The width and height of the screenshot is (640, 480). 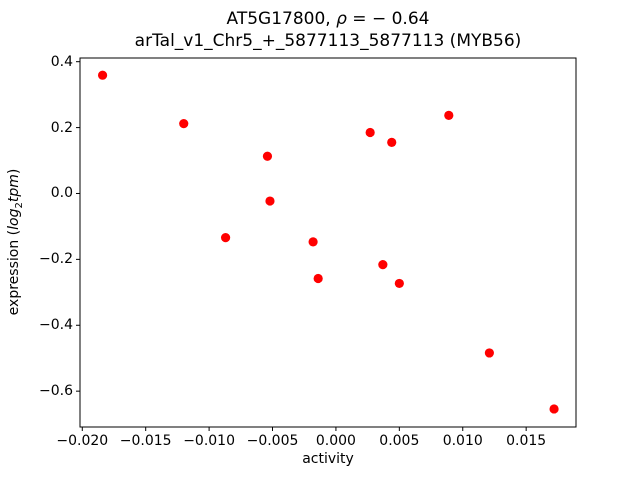 I want to click on y-axis-label-text: expression (, so click(x=14, y=272).